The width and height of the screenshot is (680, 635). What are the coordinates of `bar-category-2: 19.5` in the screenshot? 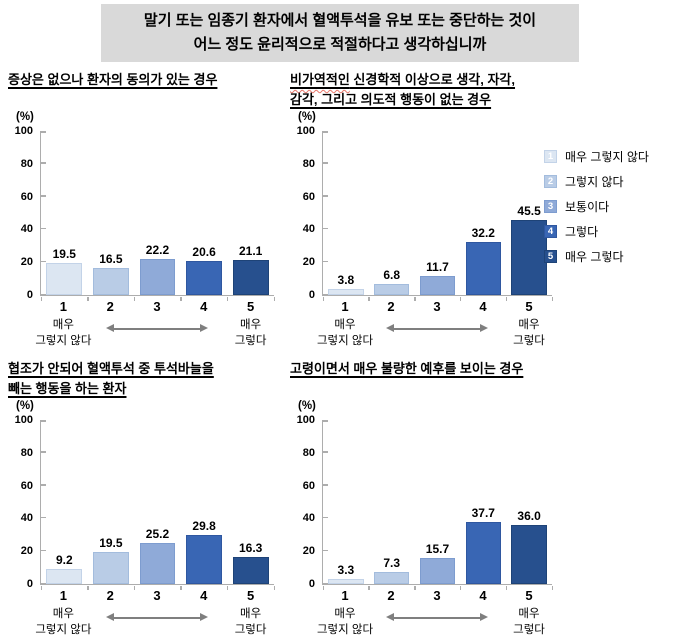 It's located at (110, 560).